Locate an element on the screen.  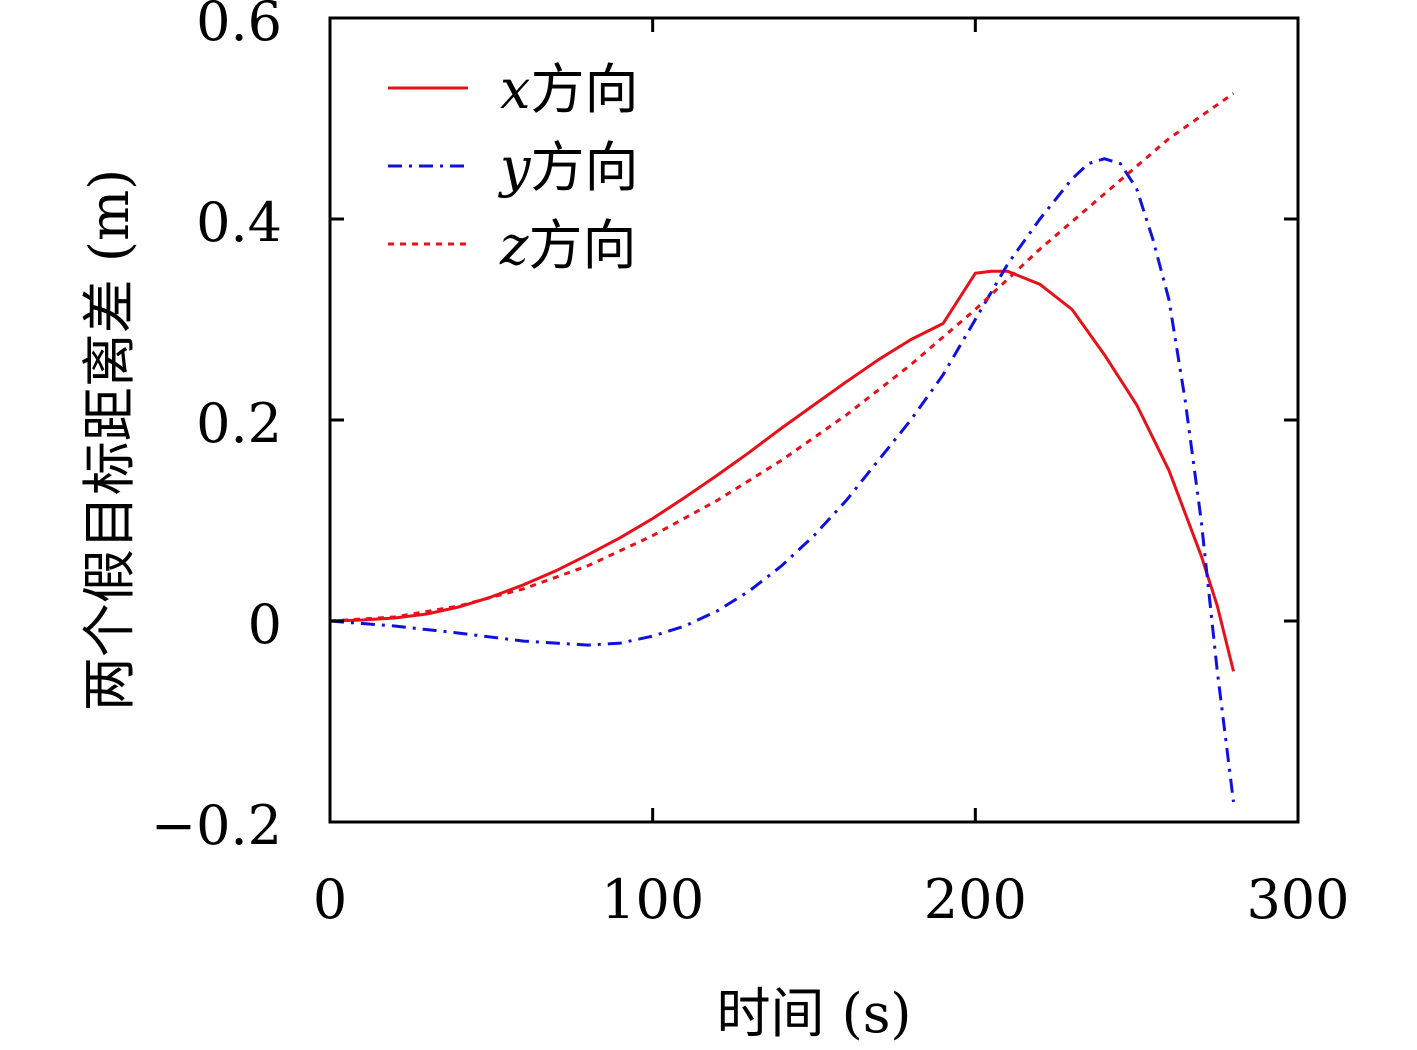
x-tick-label: 200 is located at coordinates (975, 899).